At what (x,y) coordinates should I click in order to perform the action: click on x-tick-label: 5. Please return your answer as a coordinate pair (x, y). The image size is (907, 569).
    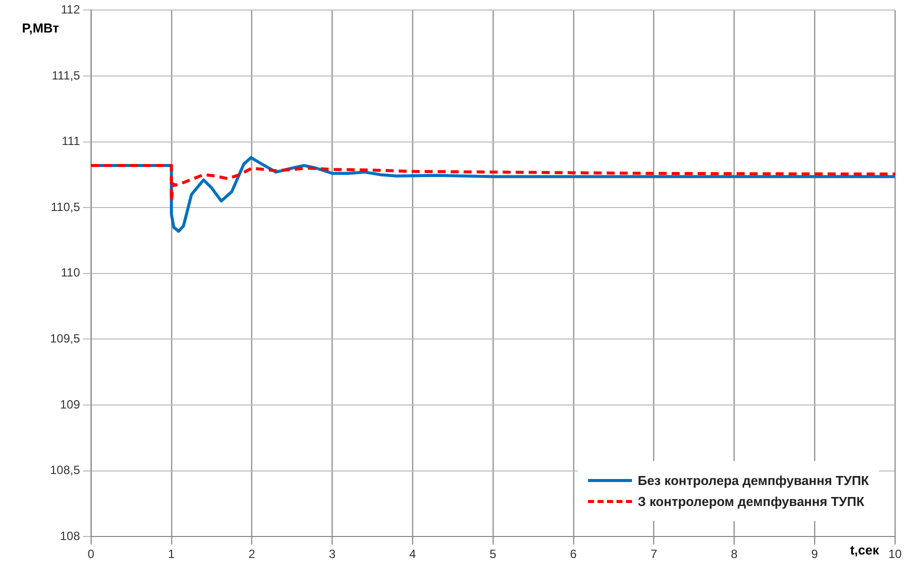
    Looking at the image, I should click on (493, 554).